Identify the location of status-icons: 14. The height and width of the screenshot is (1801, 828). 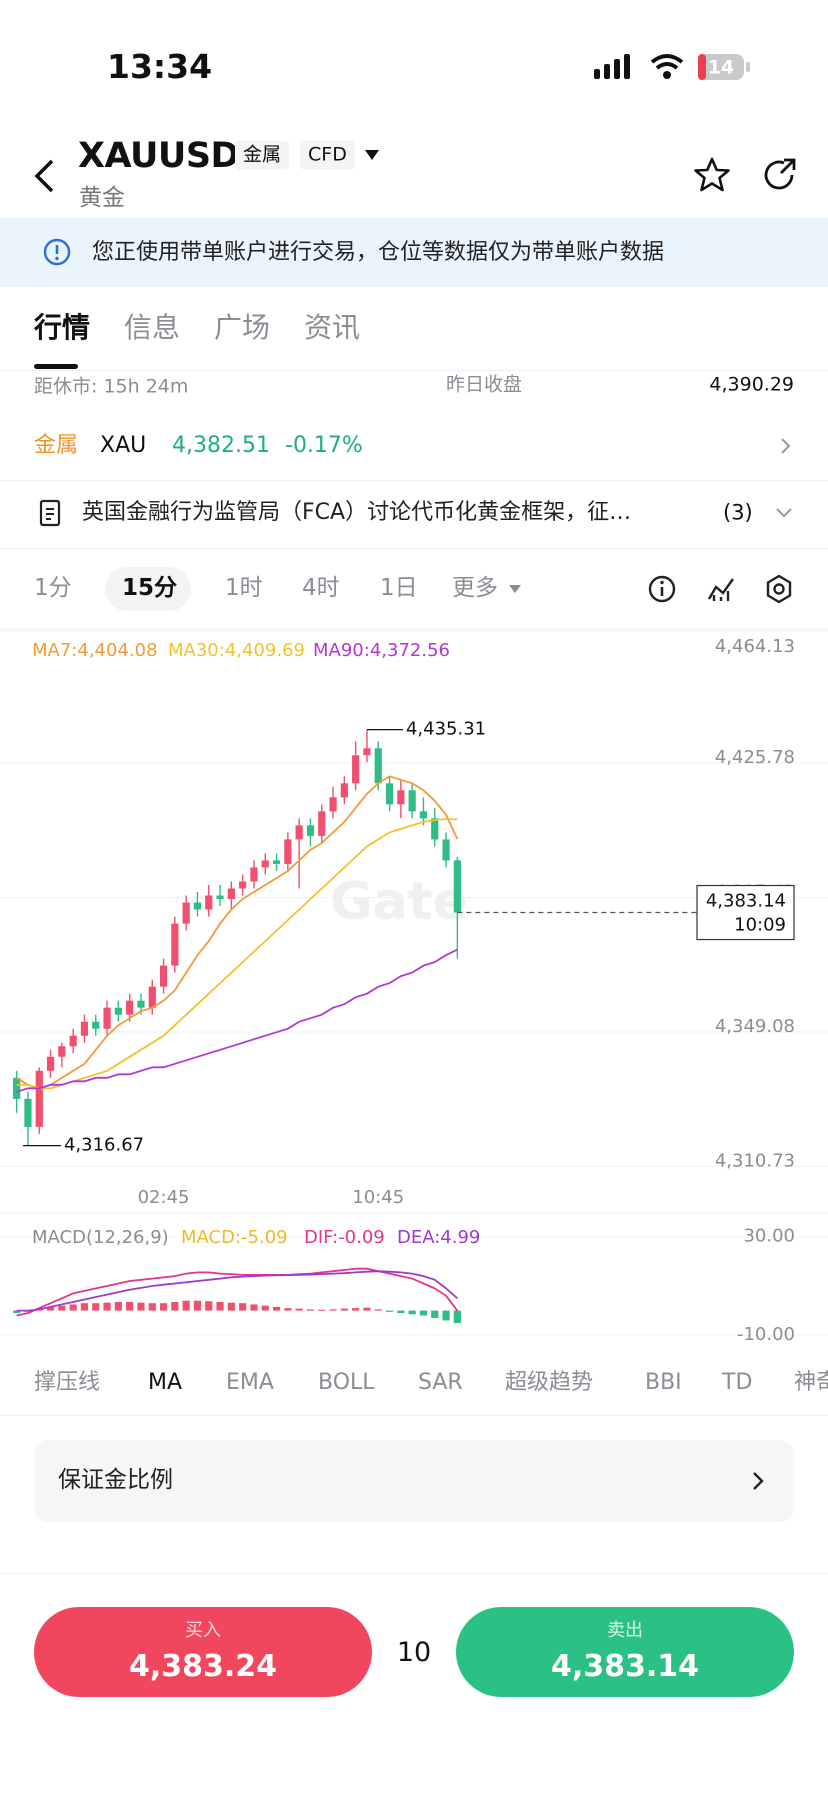
(672, 67).